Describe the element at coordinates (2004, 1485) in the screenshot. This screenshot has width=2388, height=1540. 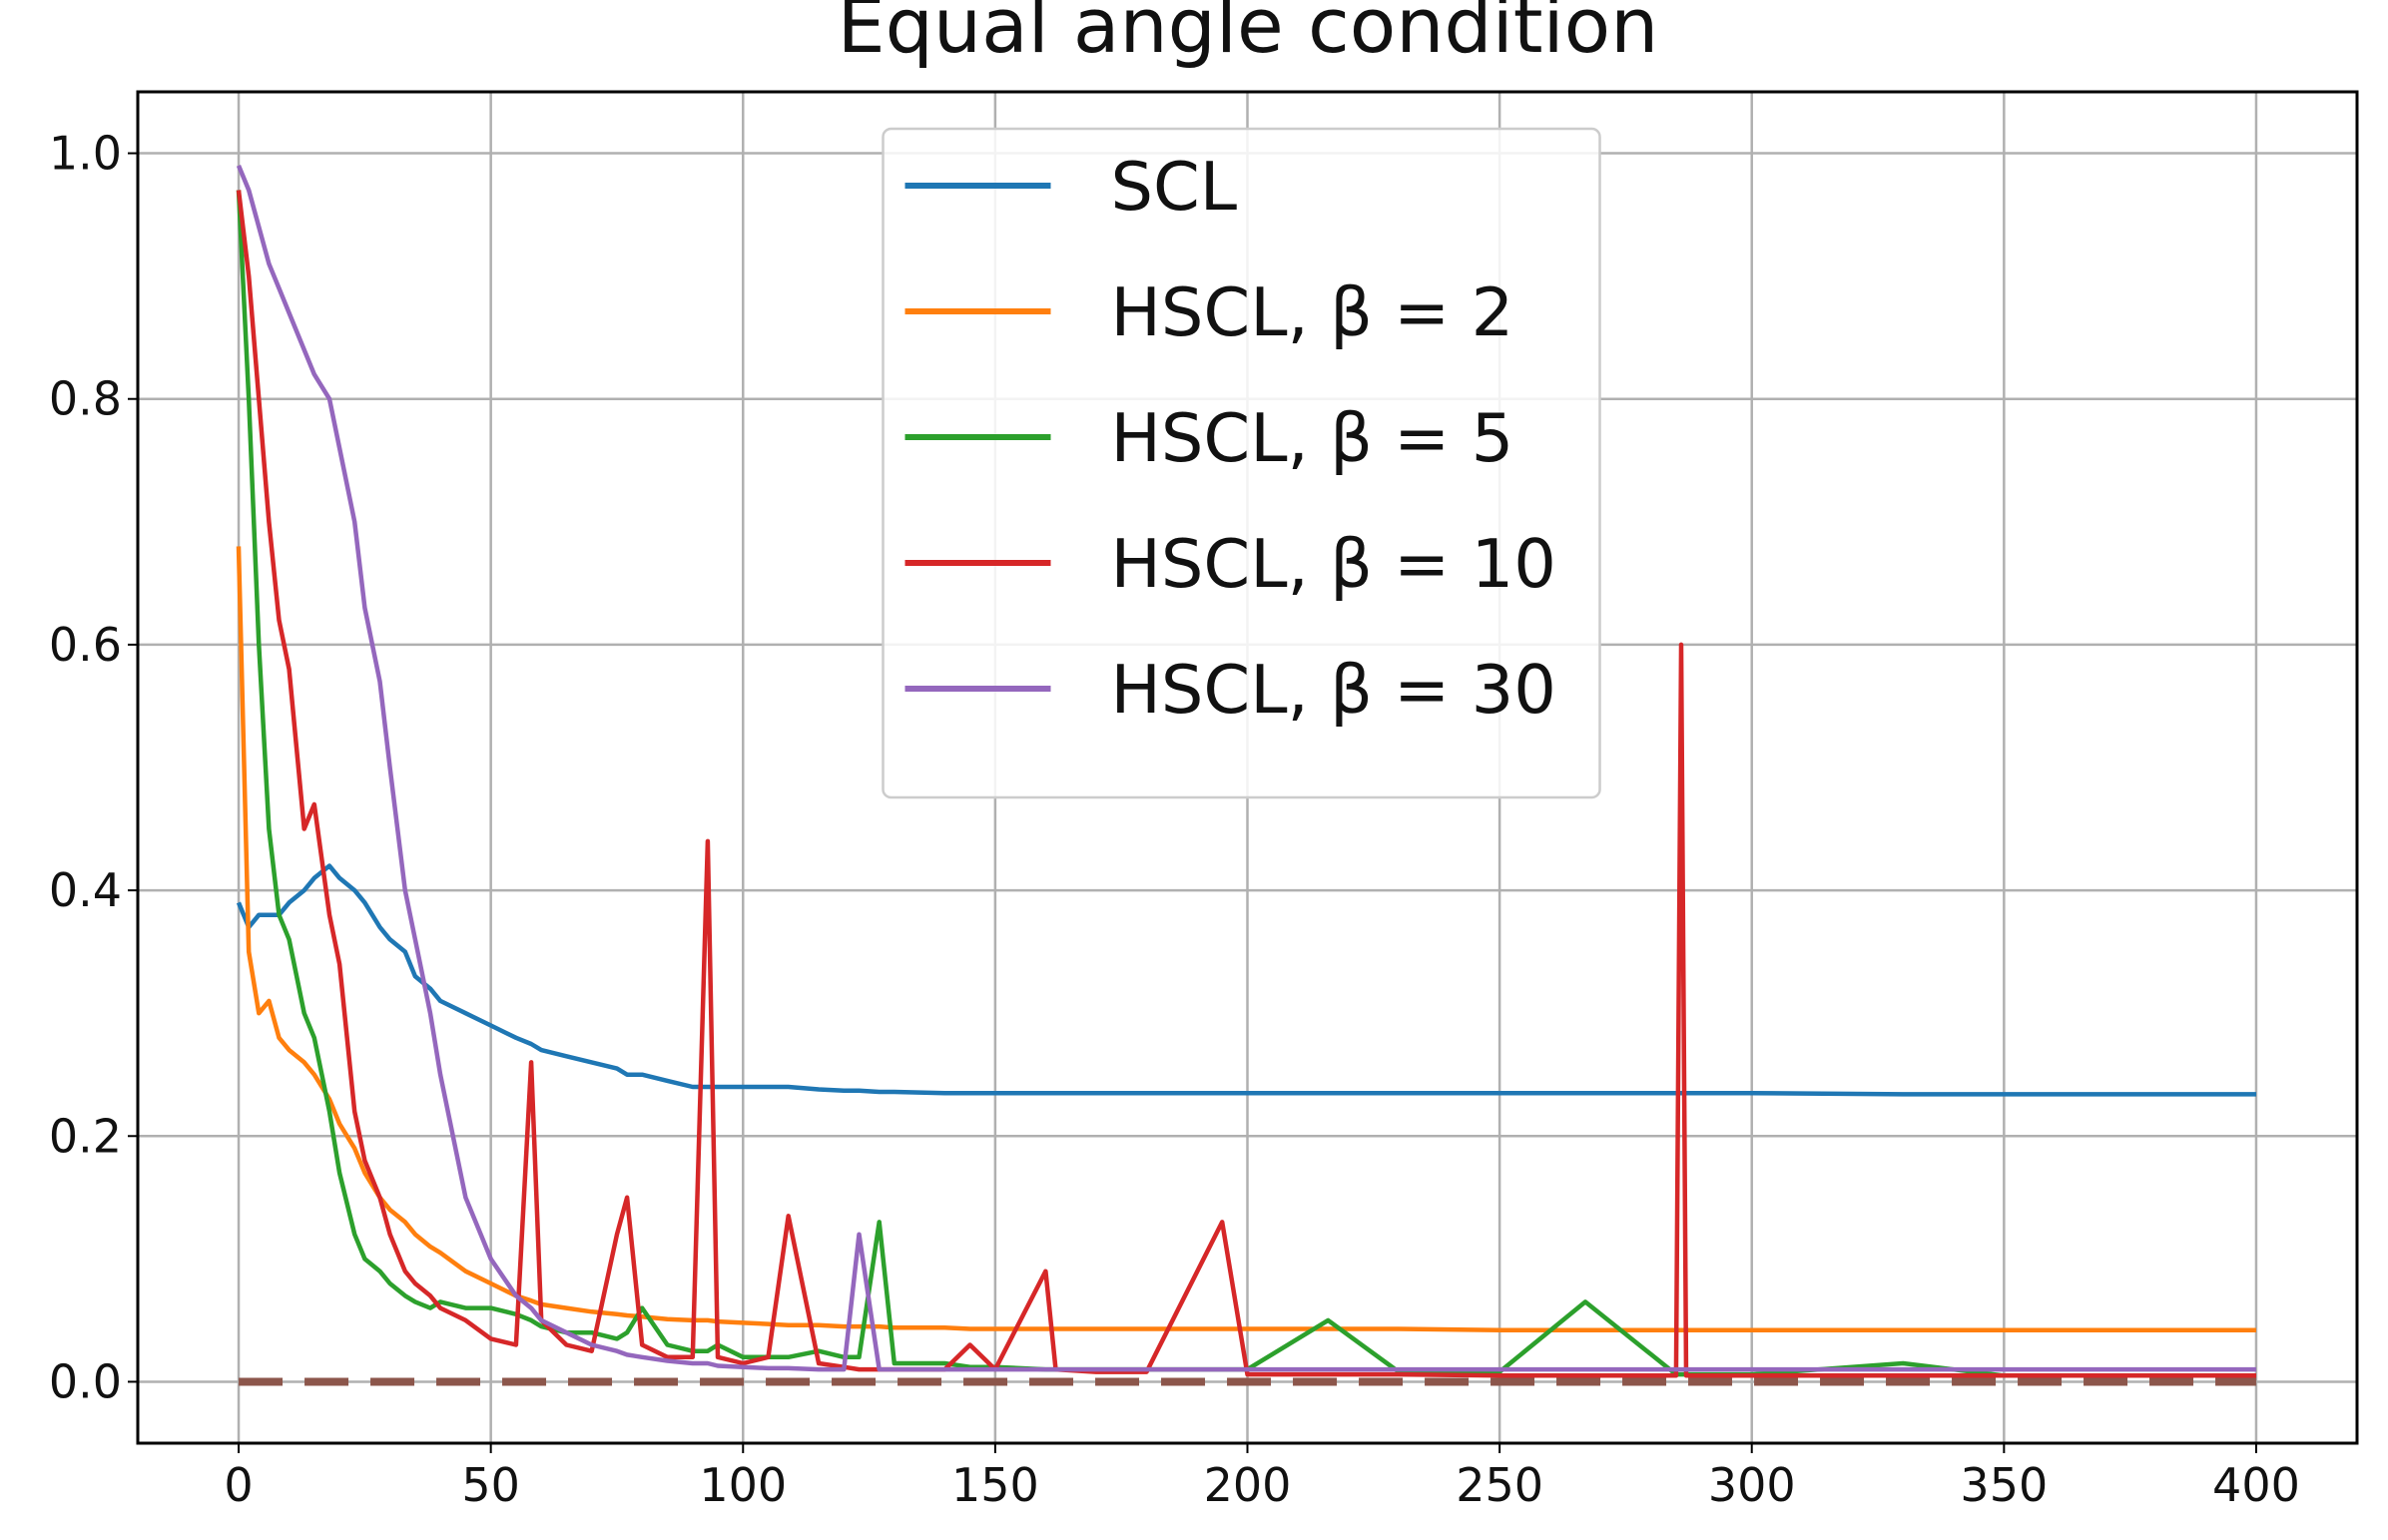
I see `x-tick-label: 350` at that location.